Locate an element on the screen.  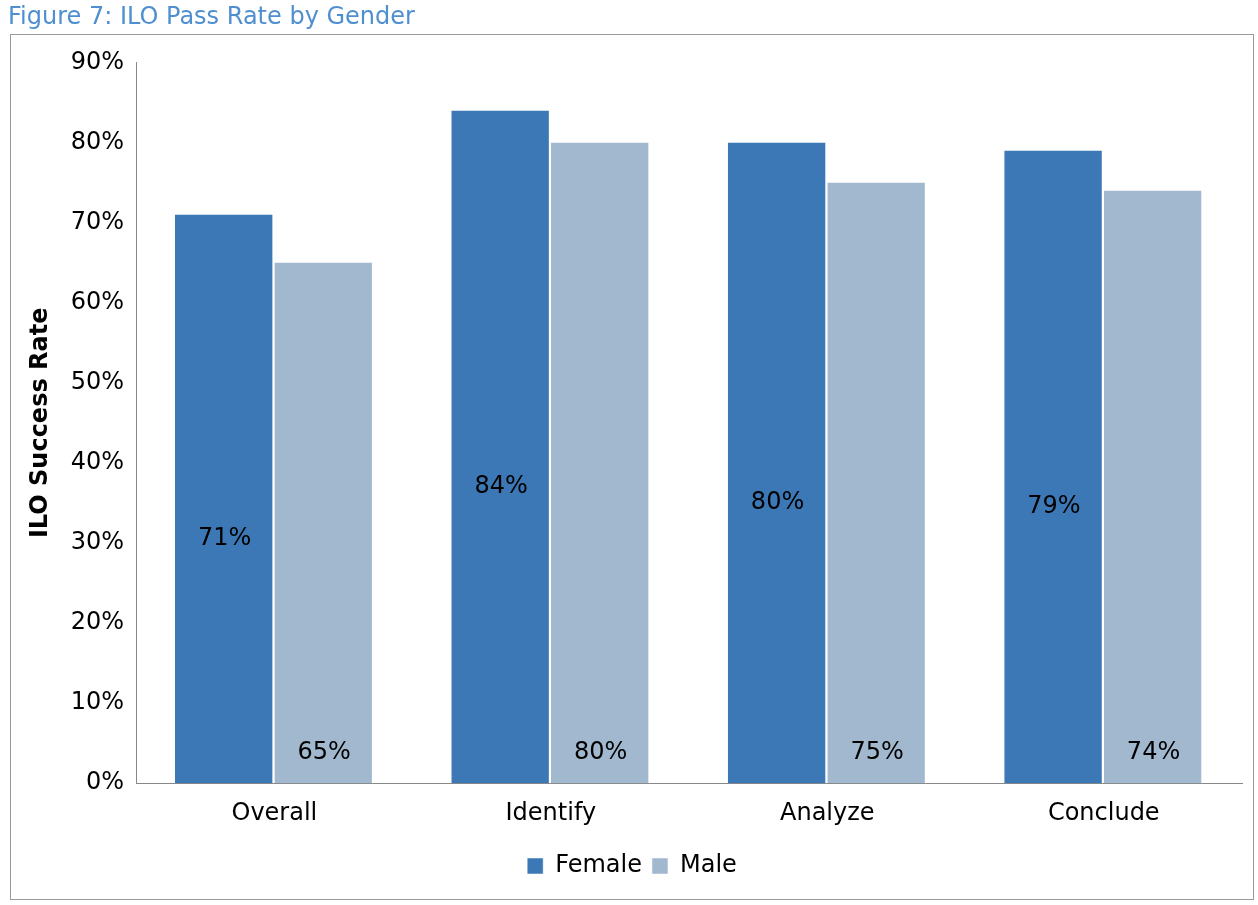
y-tick-label: 30% is located at coordinates (97, 541).